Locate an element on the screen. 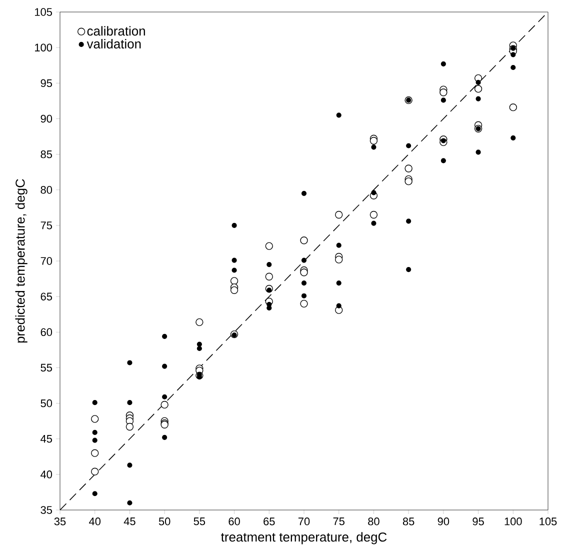  y-tick-label: 60 is located at coordinates (46, 332).